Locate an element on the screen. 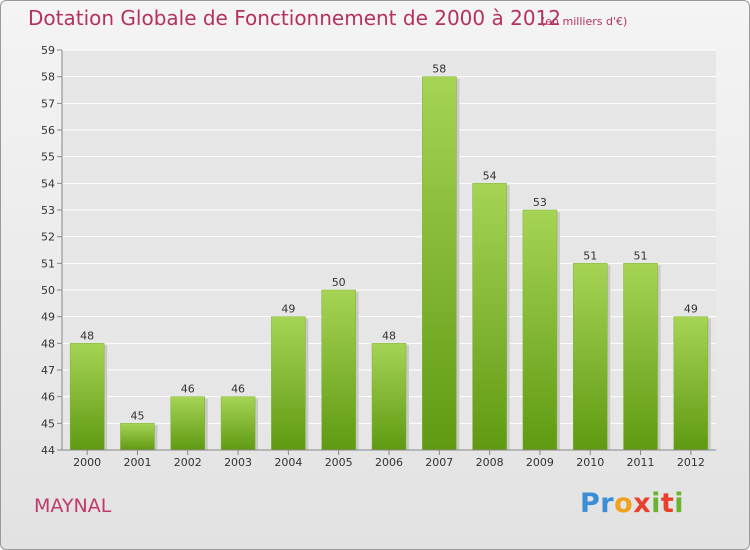  x-tick-label: 2007 is located at coordinates (439, 462).